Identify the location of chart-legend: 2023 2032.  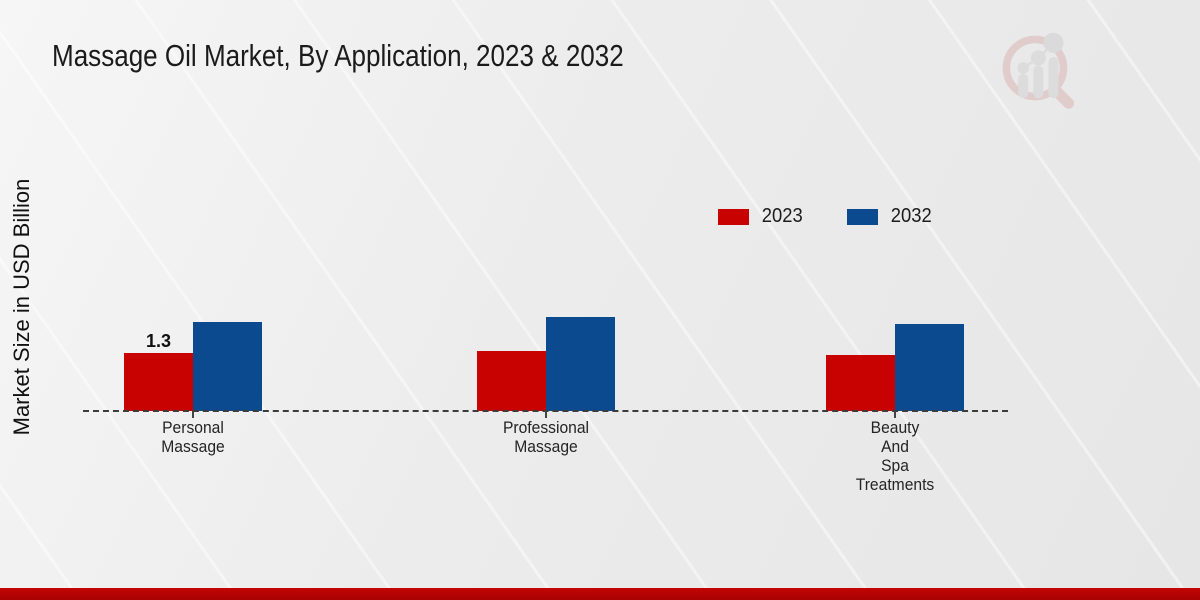
(825, 216).